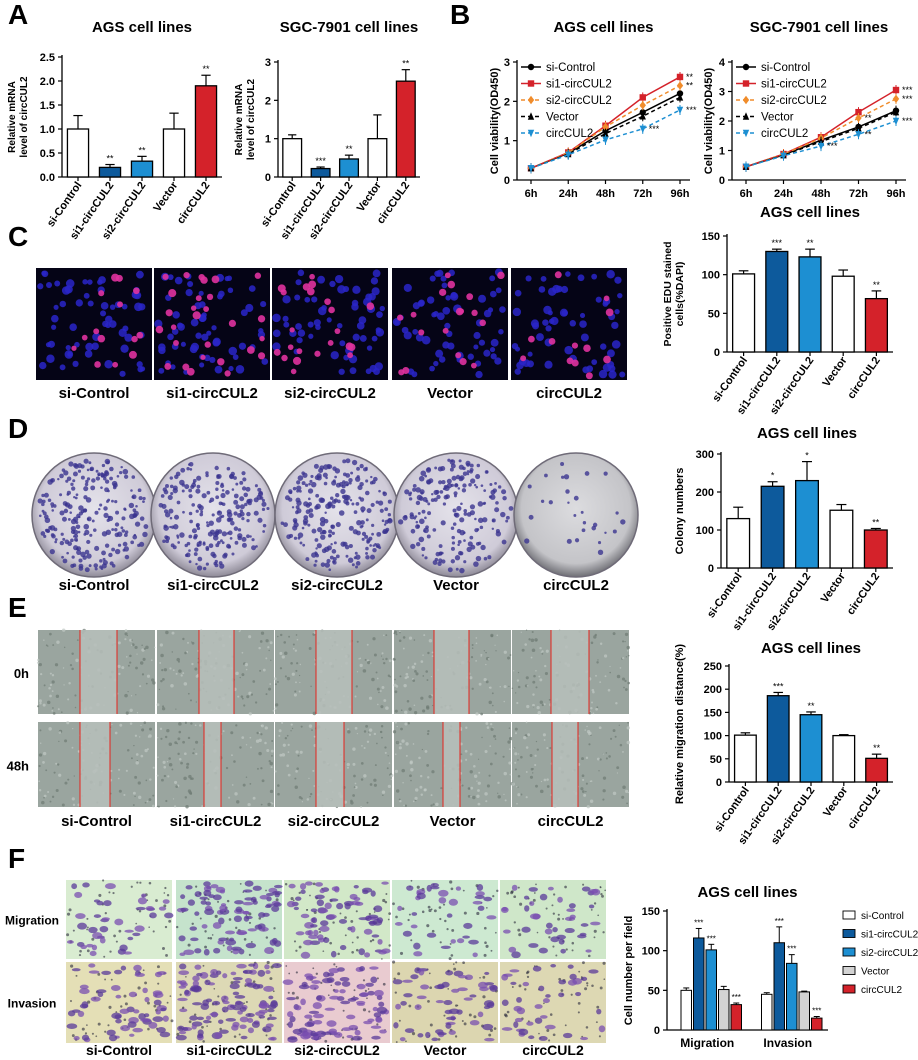 Image resolution: width=918 pixels, height=1060 pixels. I want to click on x-tick-label: 72h, so click(858, 194).